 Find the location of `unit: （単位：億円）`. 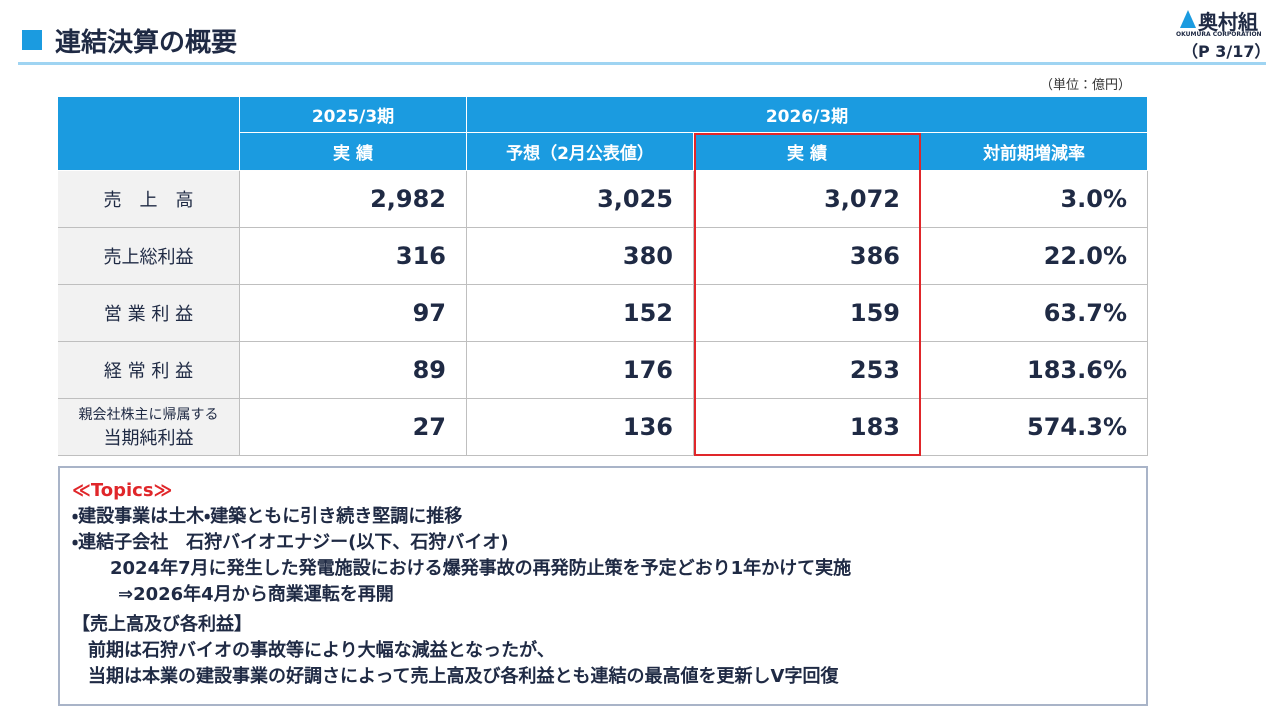

unit: （単位：億円） is located at coordinates (1086, 85).